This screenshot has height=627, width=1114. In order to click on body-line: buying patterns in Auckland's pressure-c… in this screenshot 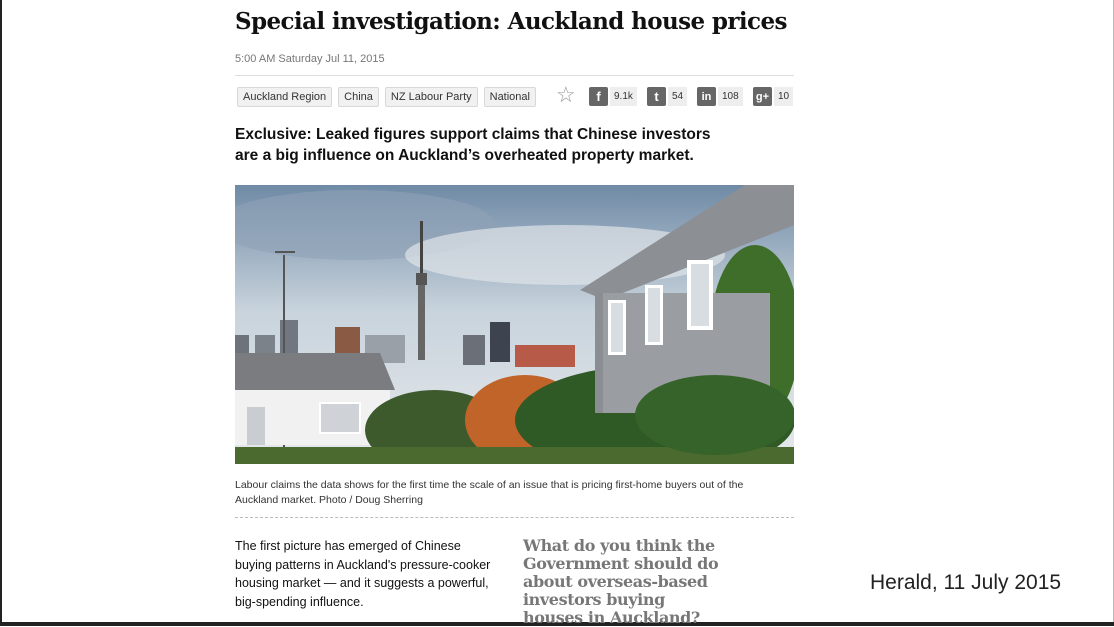, I will do `click(363, 564)`.